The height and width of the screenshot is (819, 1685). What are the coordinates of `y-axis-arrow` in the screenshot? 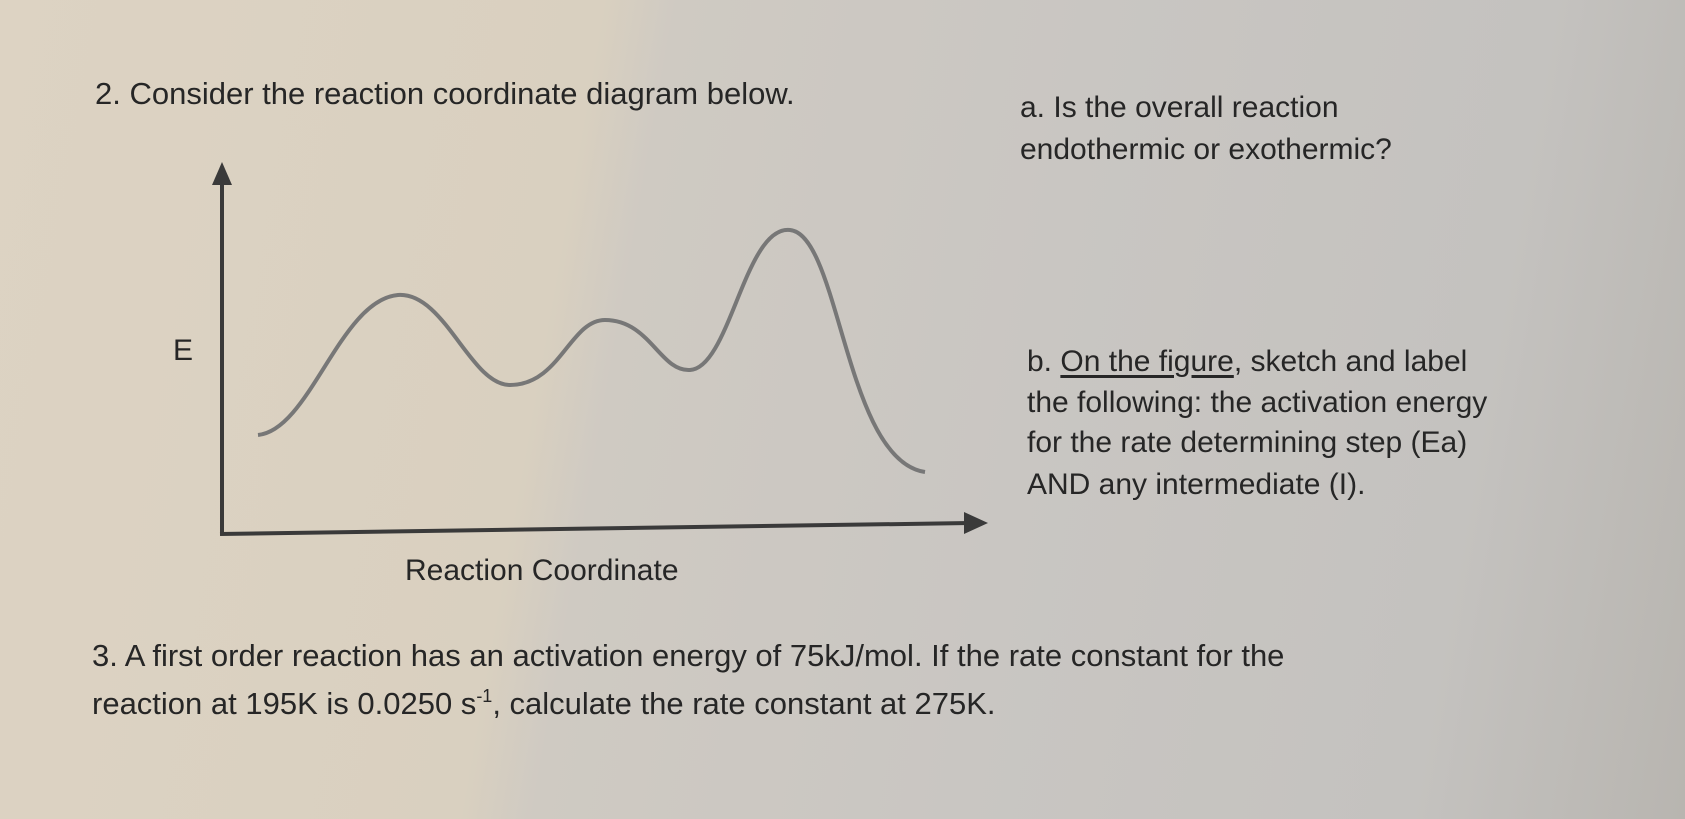 It's located at (222, 173).